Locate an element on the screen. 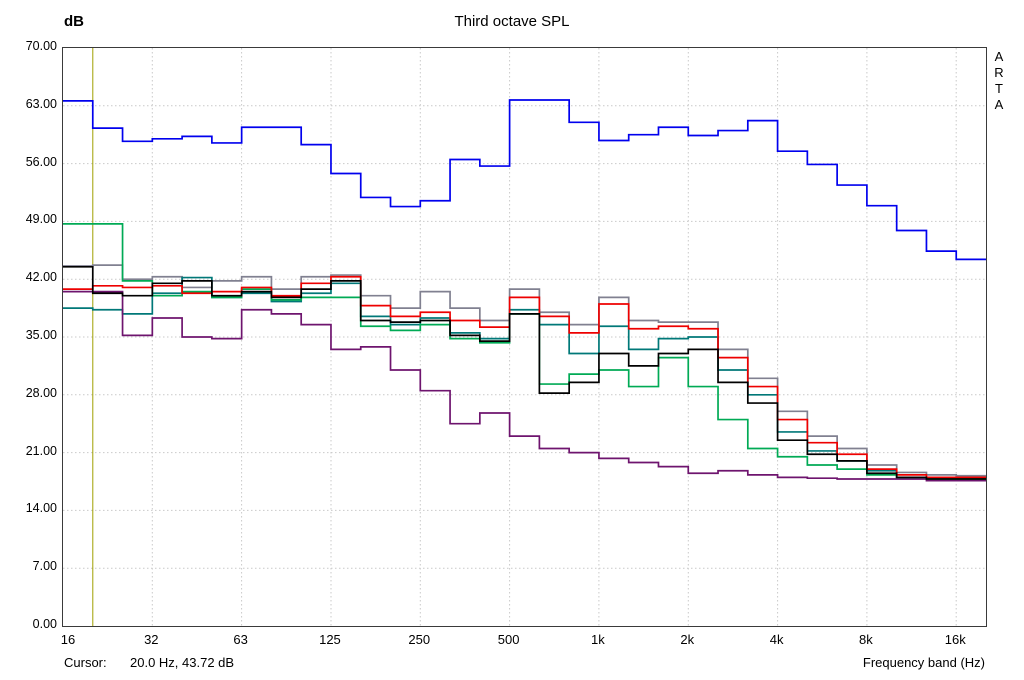 The width and height of the screenshot is (1024, 680). arta-watermark: A R T A is located at coordinates (999, 81).